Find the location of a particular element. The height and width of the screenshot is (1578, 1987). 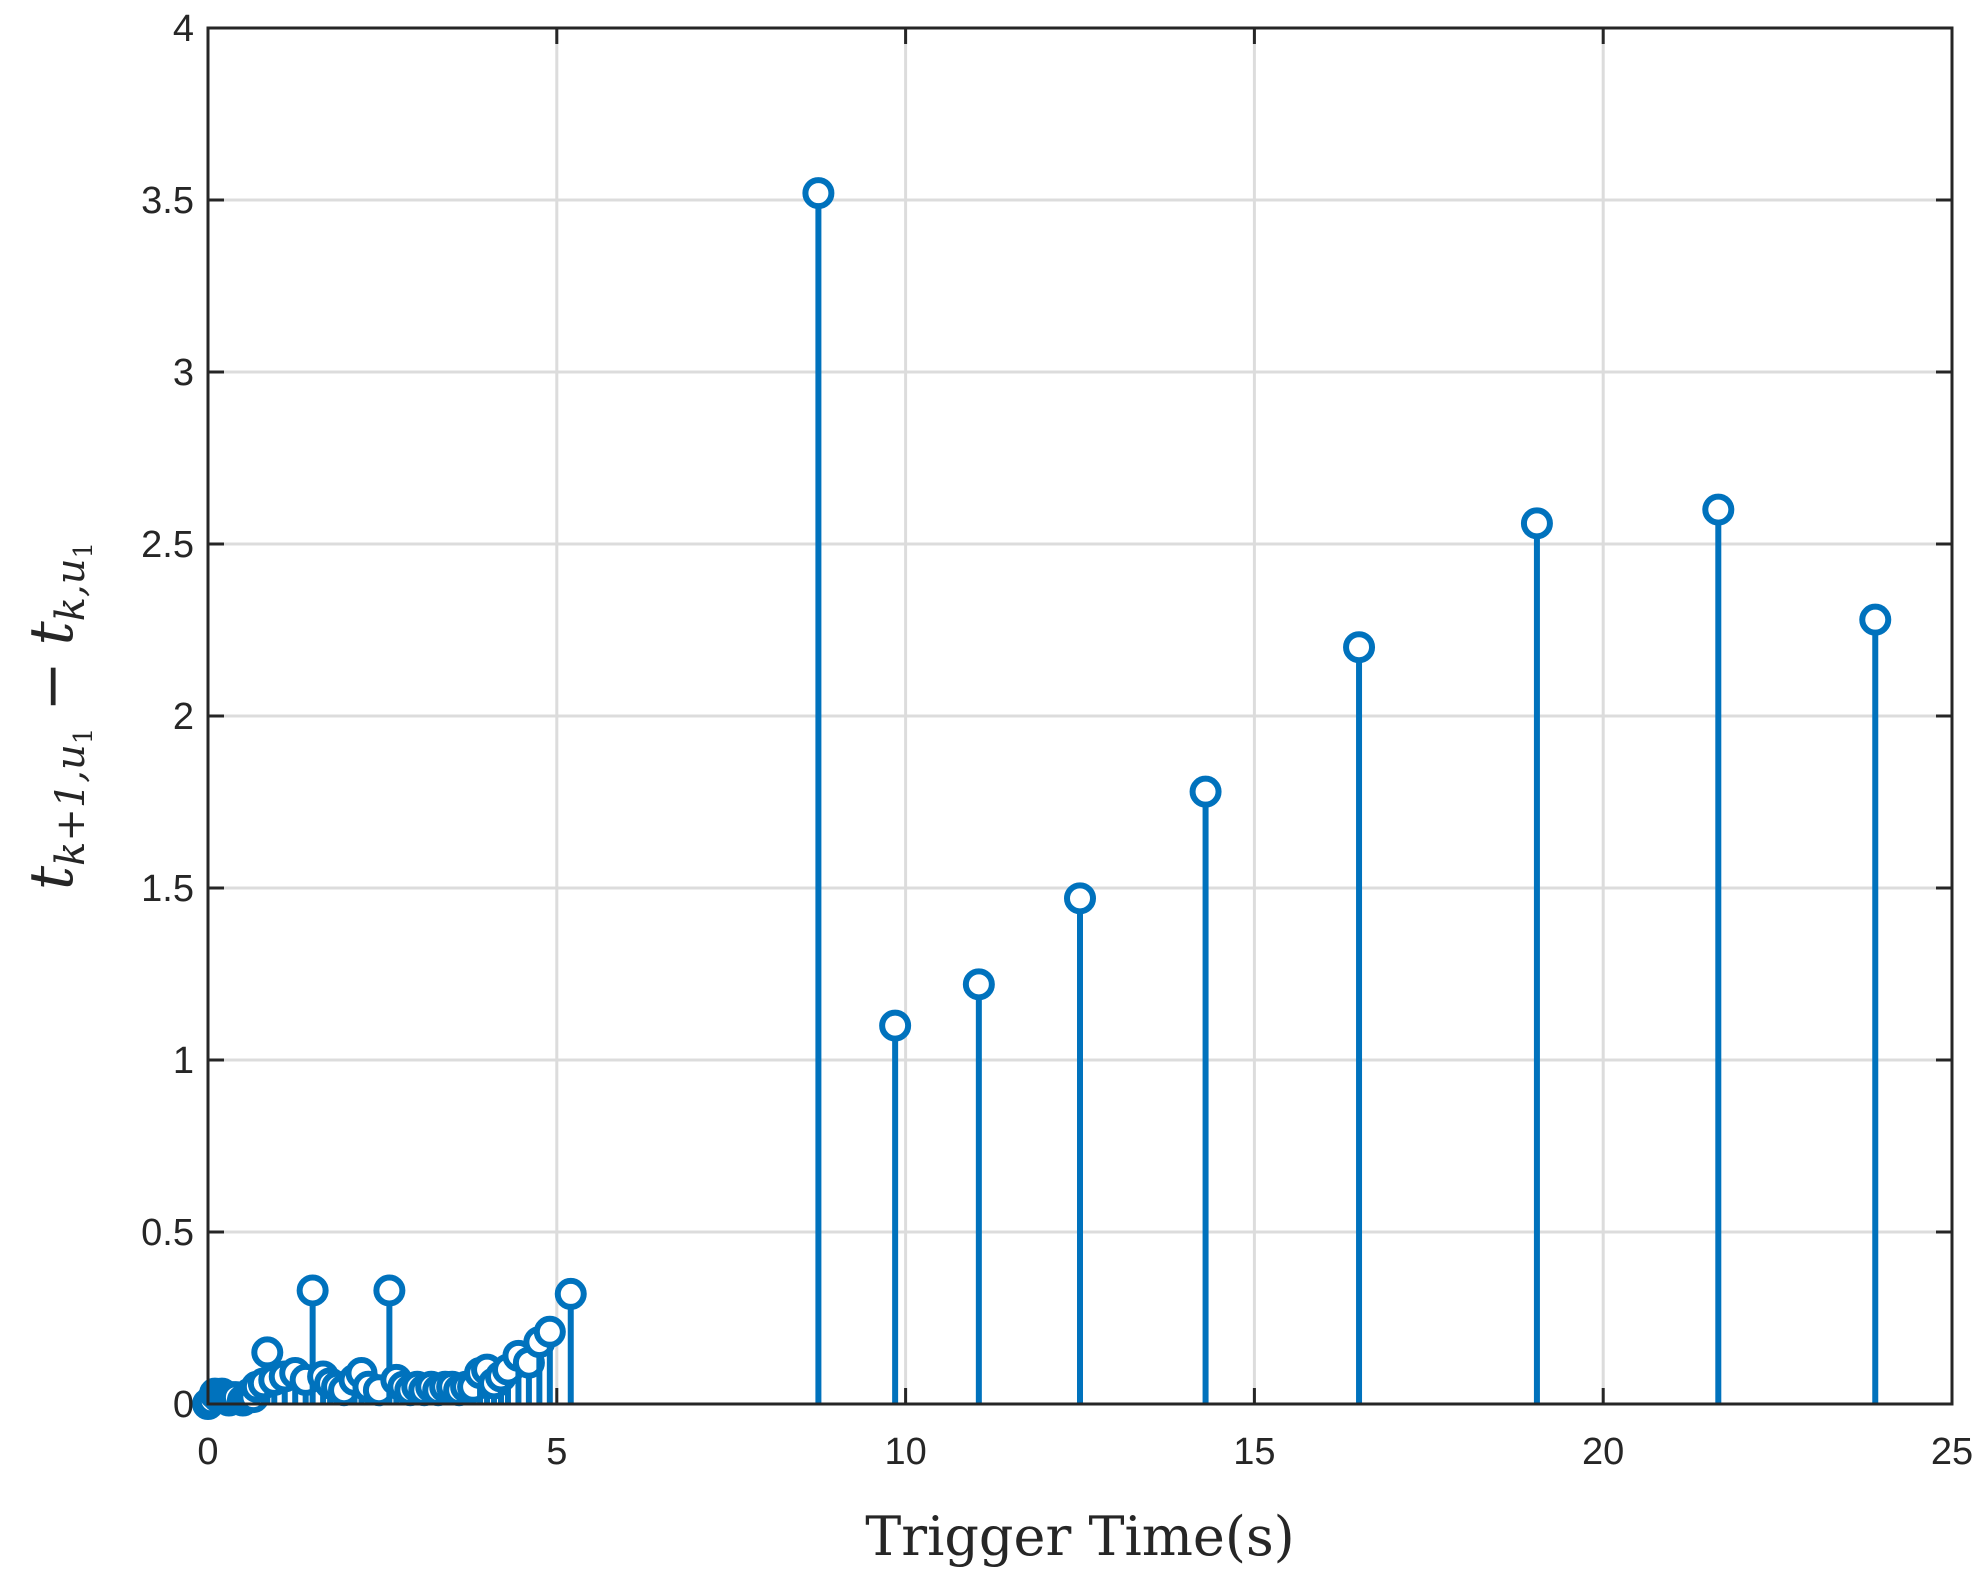

x-tick-label: 10 is located at coordinates (905, 1452).